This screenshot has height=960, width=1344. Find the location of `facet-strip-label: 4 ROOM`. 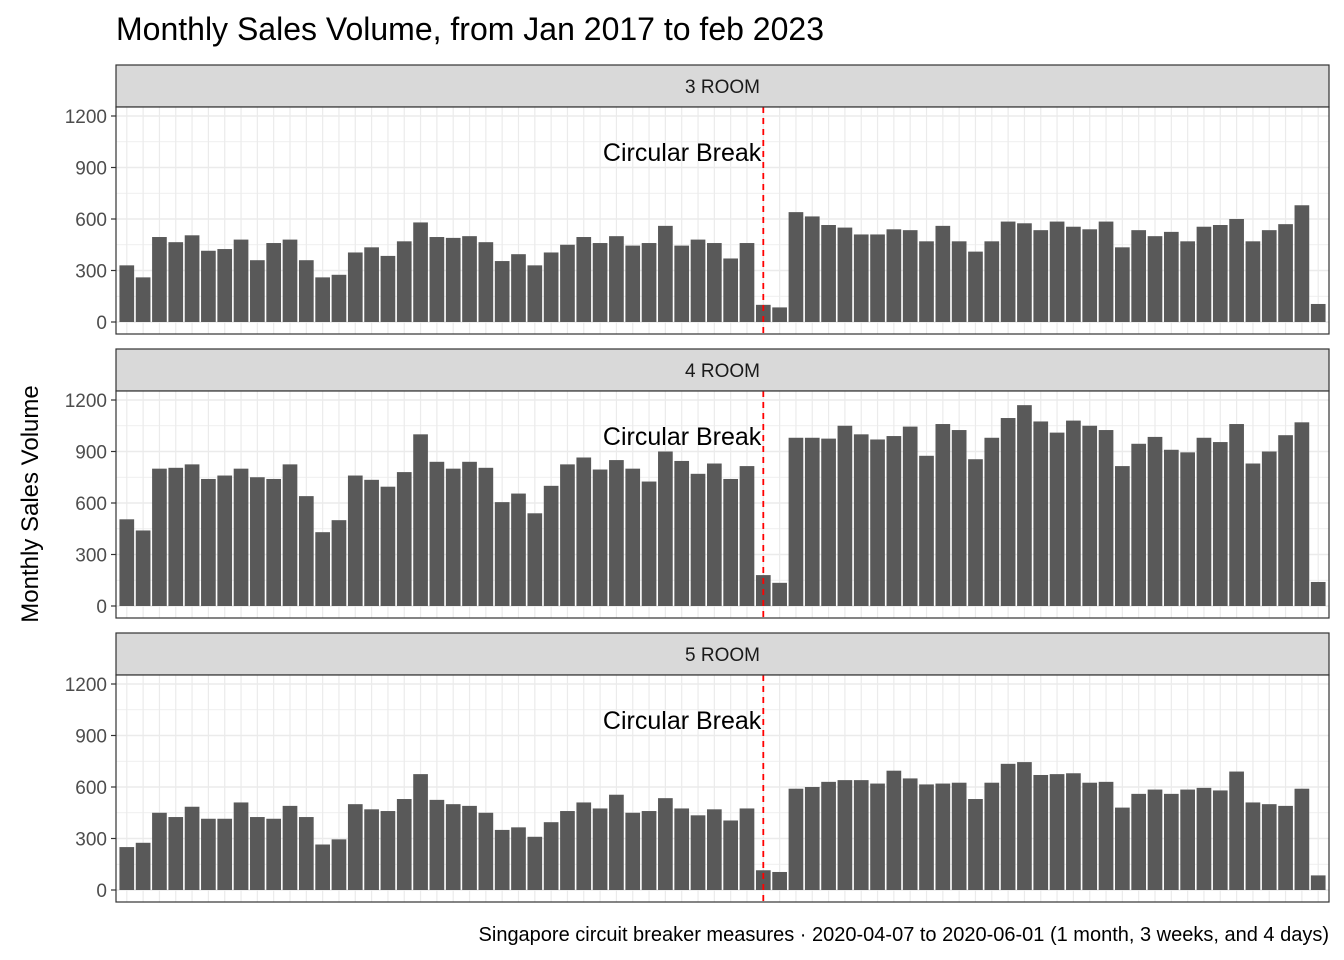

facet-strip-label: 4 ROOM is located at coordinates (722, 371).